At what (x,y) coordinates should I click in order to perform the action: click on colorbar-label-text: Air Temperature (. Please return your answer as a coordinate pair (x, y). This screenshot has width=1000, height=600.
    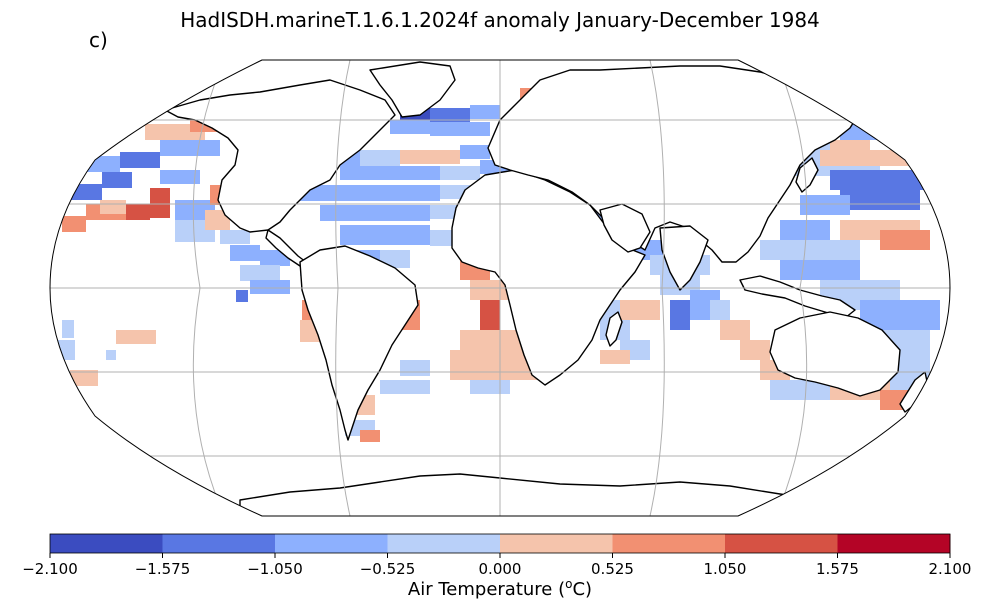
    Looking at the image, I should click on (486, 589).